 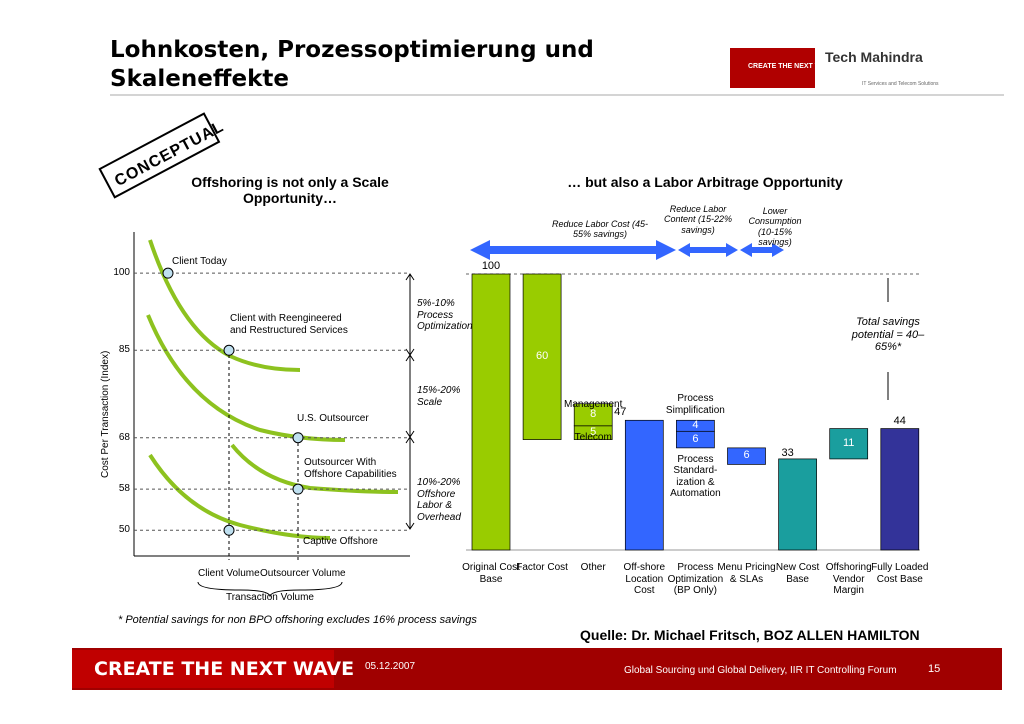 What do you see at coordinates (124, 350) in the screenshot?
I see `y-tick-label: 85` at bounding box center [124, 350].